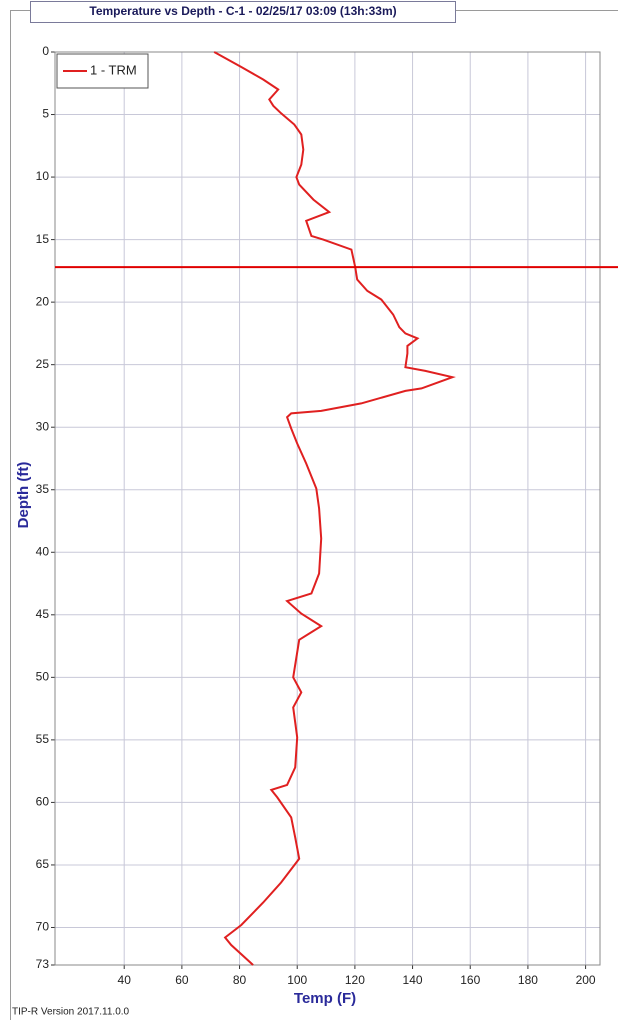 Image resolution: width=618 pixels, height=1020 pixels. Describe the element at coordinates (355, 980) in the screenshot. I see `x-tick-label: 120` at that location.